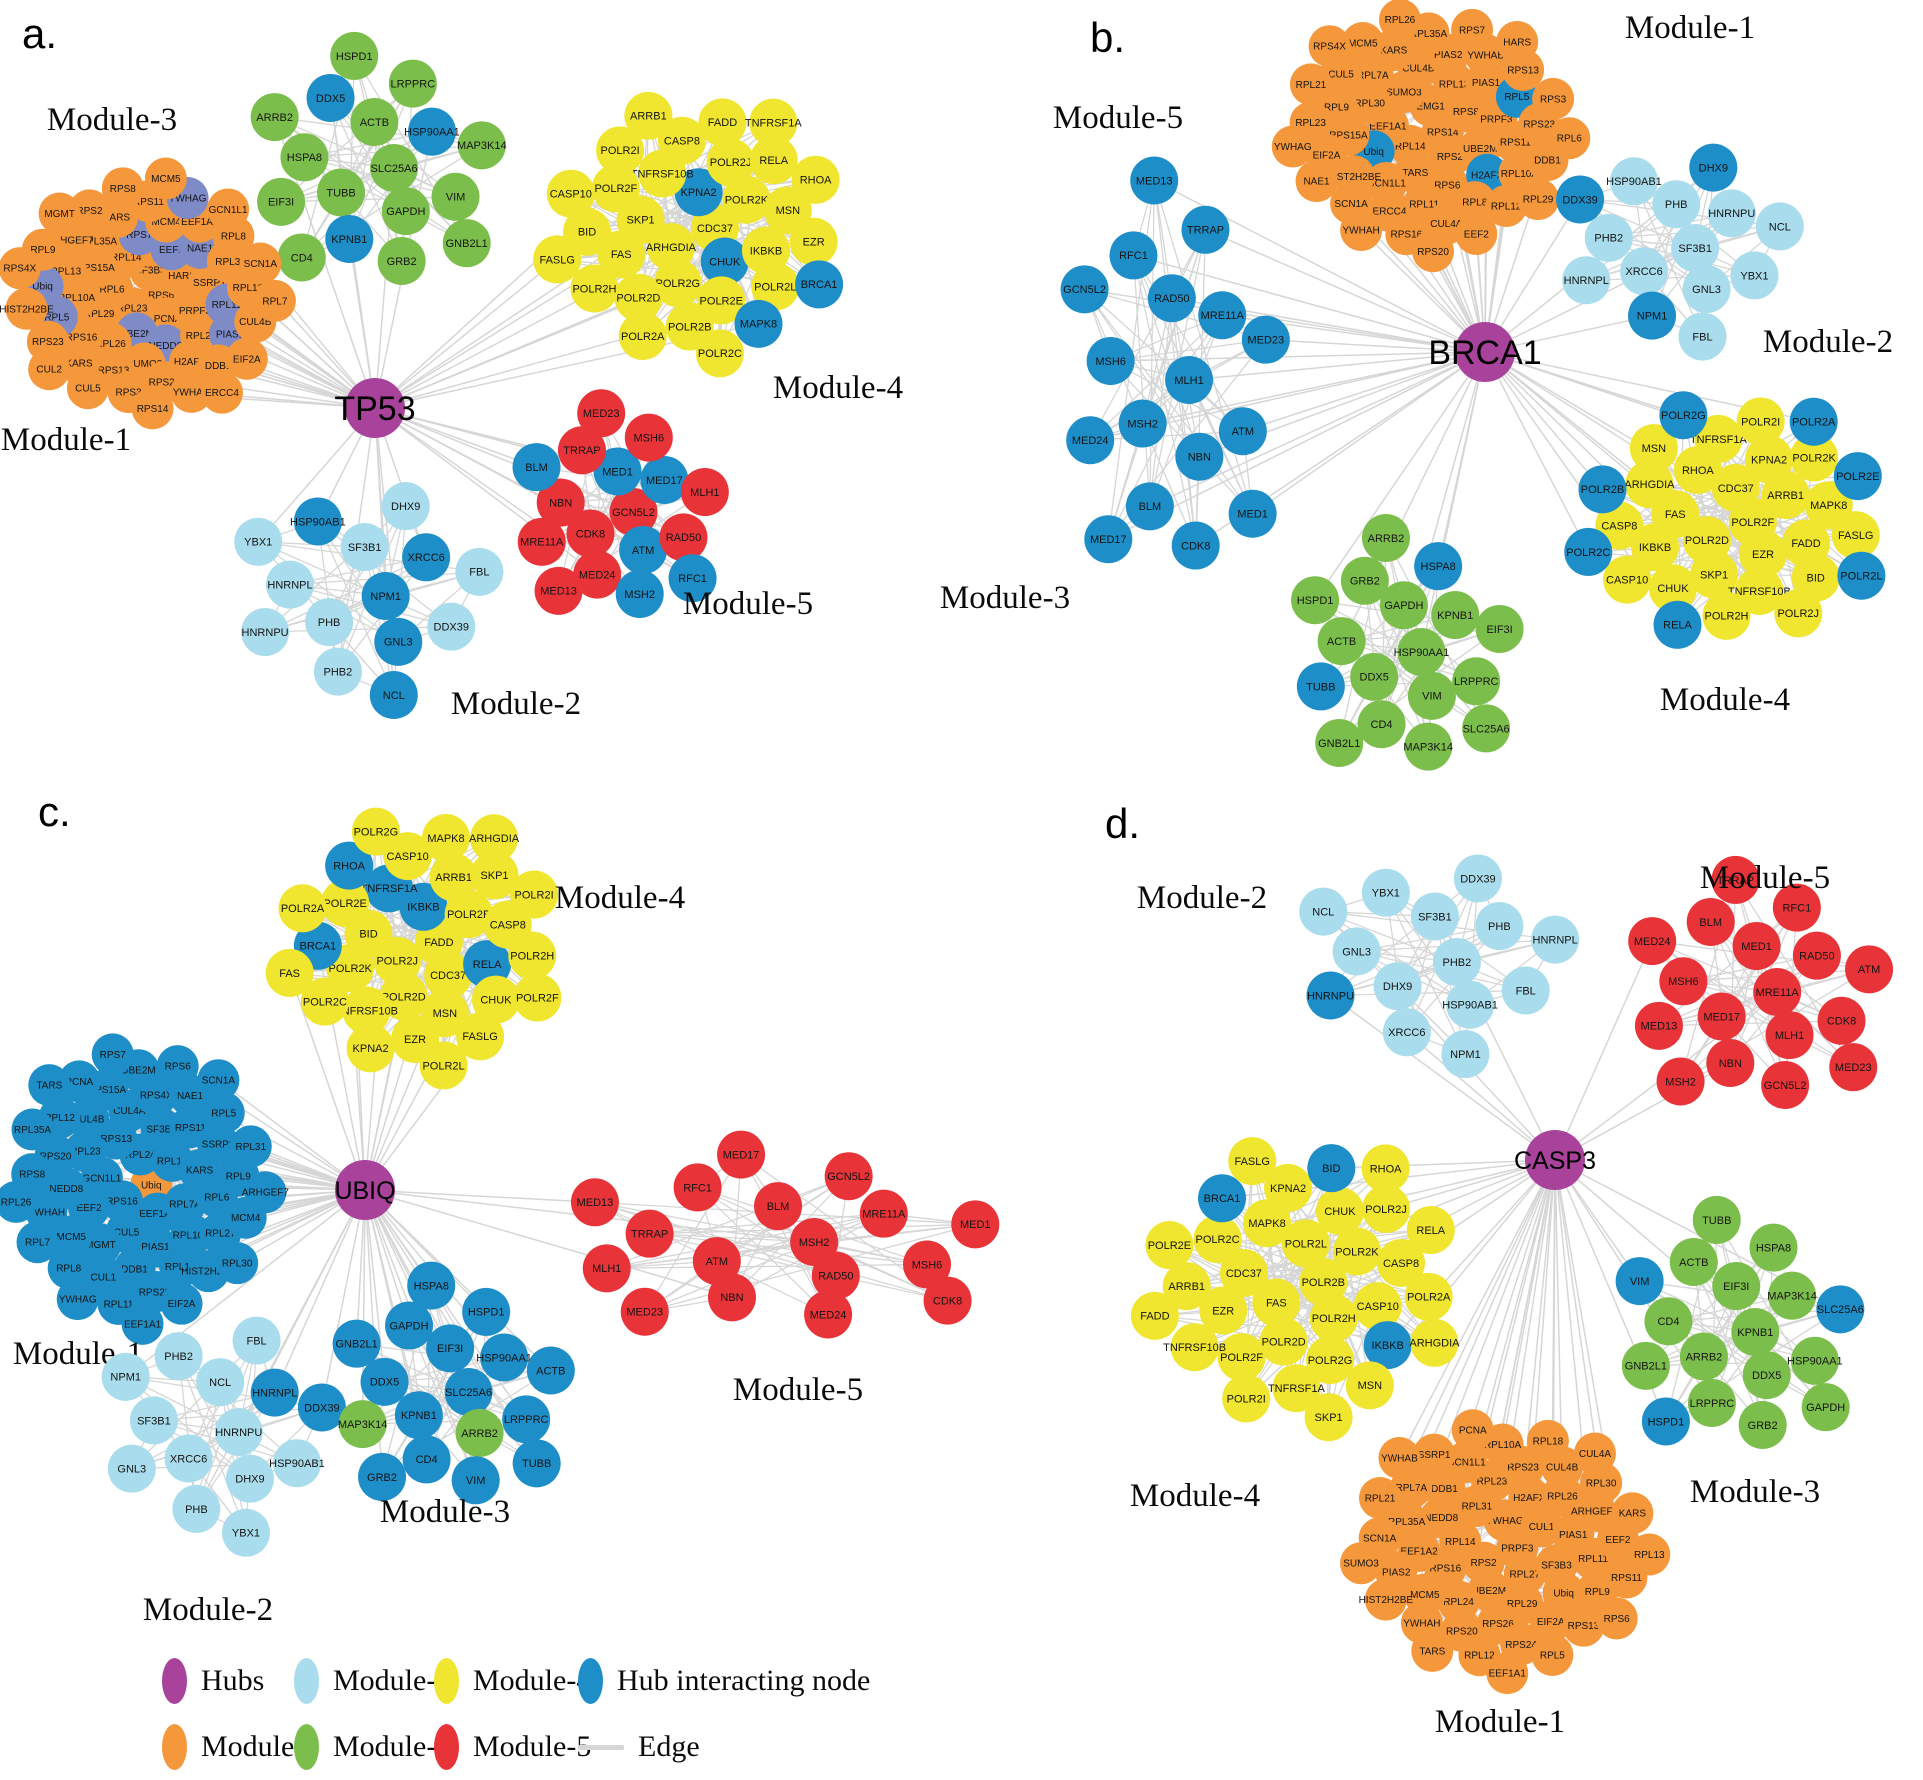 The image size is (1923, 1780). Describe the element at coordinates (174, 1747) in the screenshot. I see `module-1-swatch` at that location.